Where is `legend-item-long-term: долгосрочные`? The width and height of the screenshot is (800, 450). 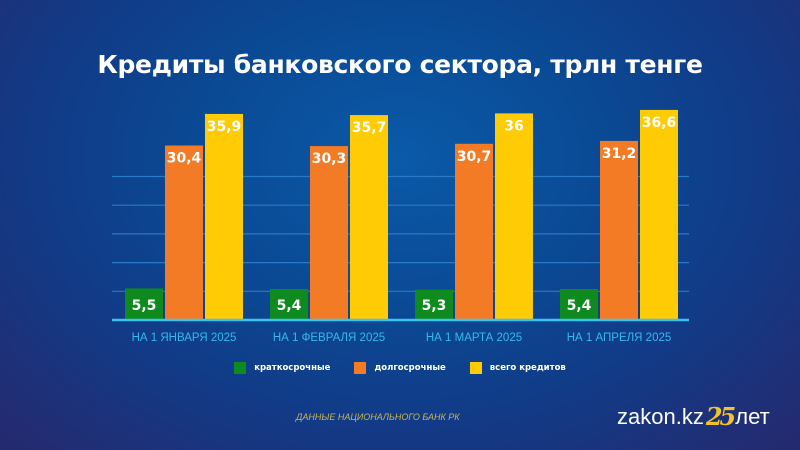
legend-item-long-term: долгосрочные is located at coordinates (400, 368).